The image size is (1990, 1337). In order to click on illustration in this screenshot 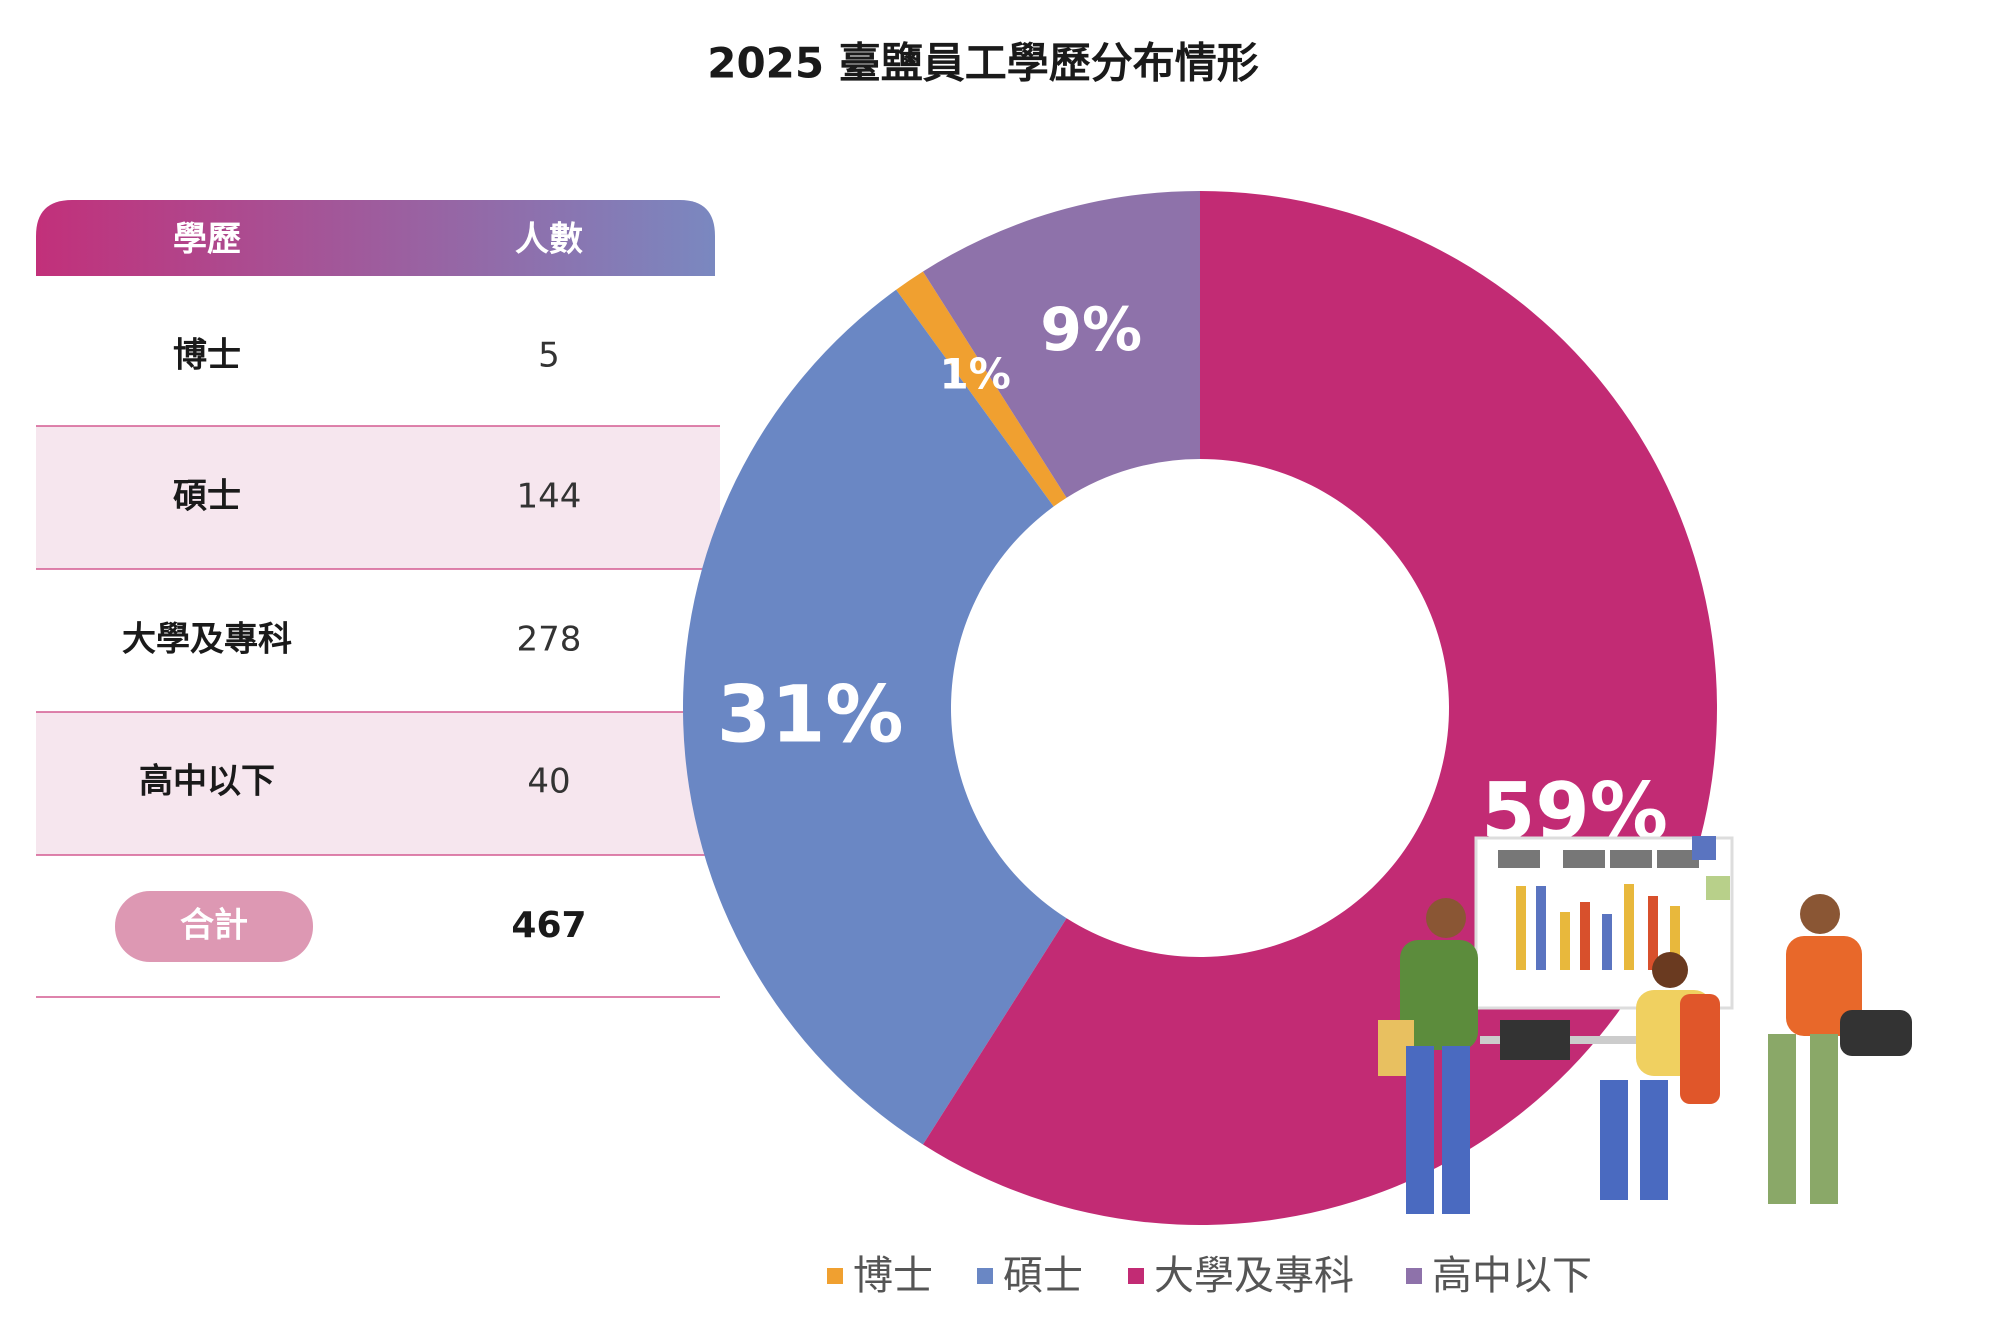, I will do `click(1645, 1025)`.